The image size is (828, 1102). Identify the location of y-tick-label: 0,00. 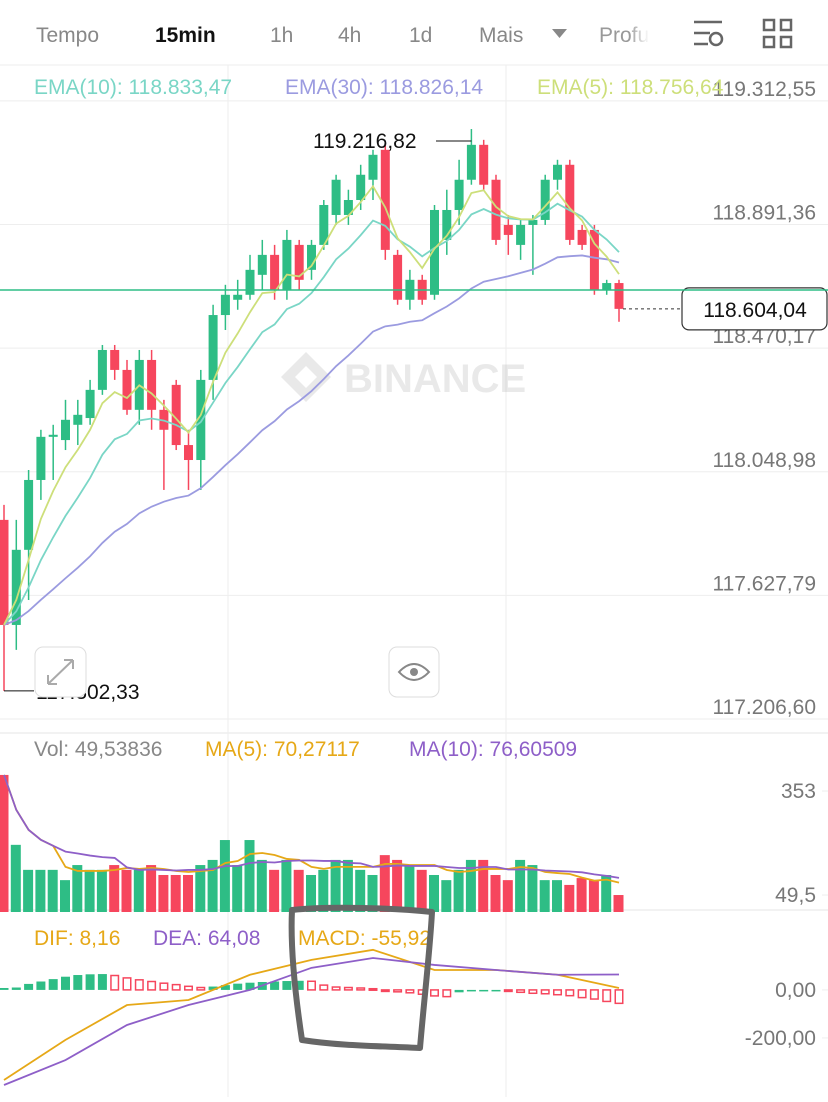
(795, 990).